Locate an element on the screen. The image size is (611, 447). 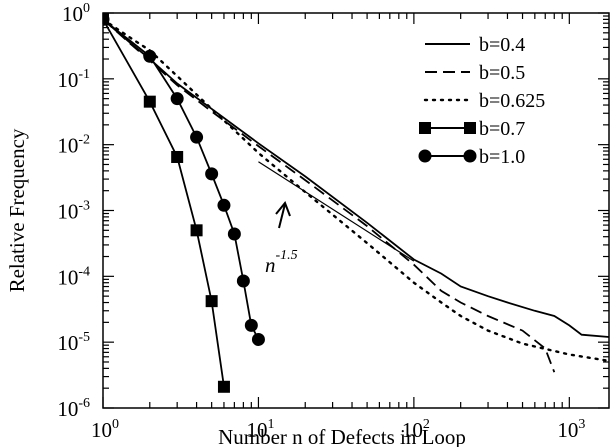
x-tick-label: 10⁰ is located at coordinates (105, 429).